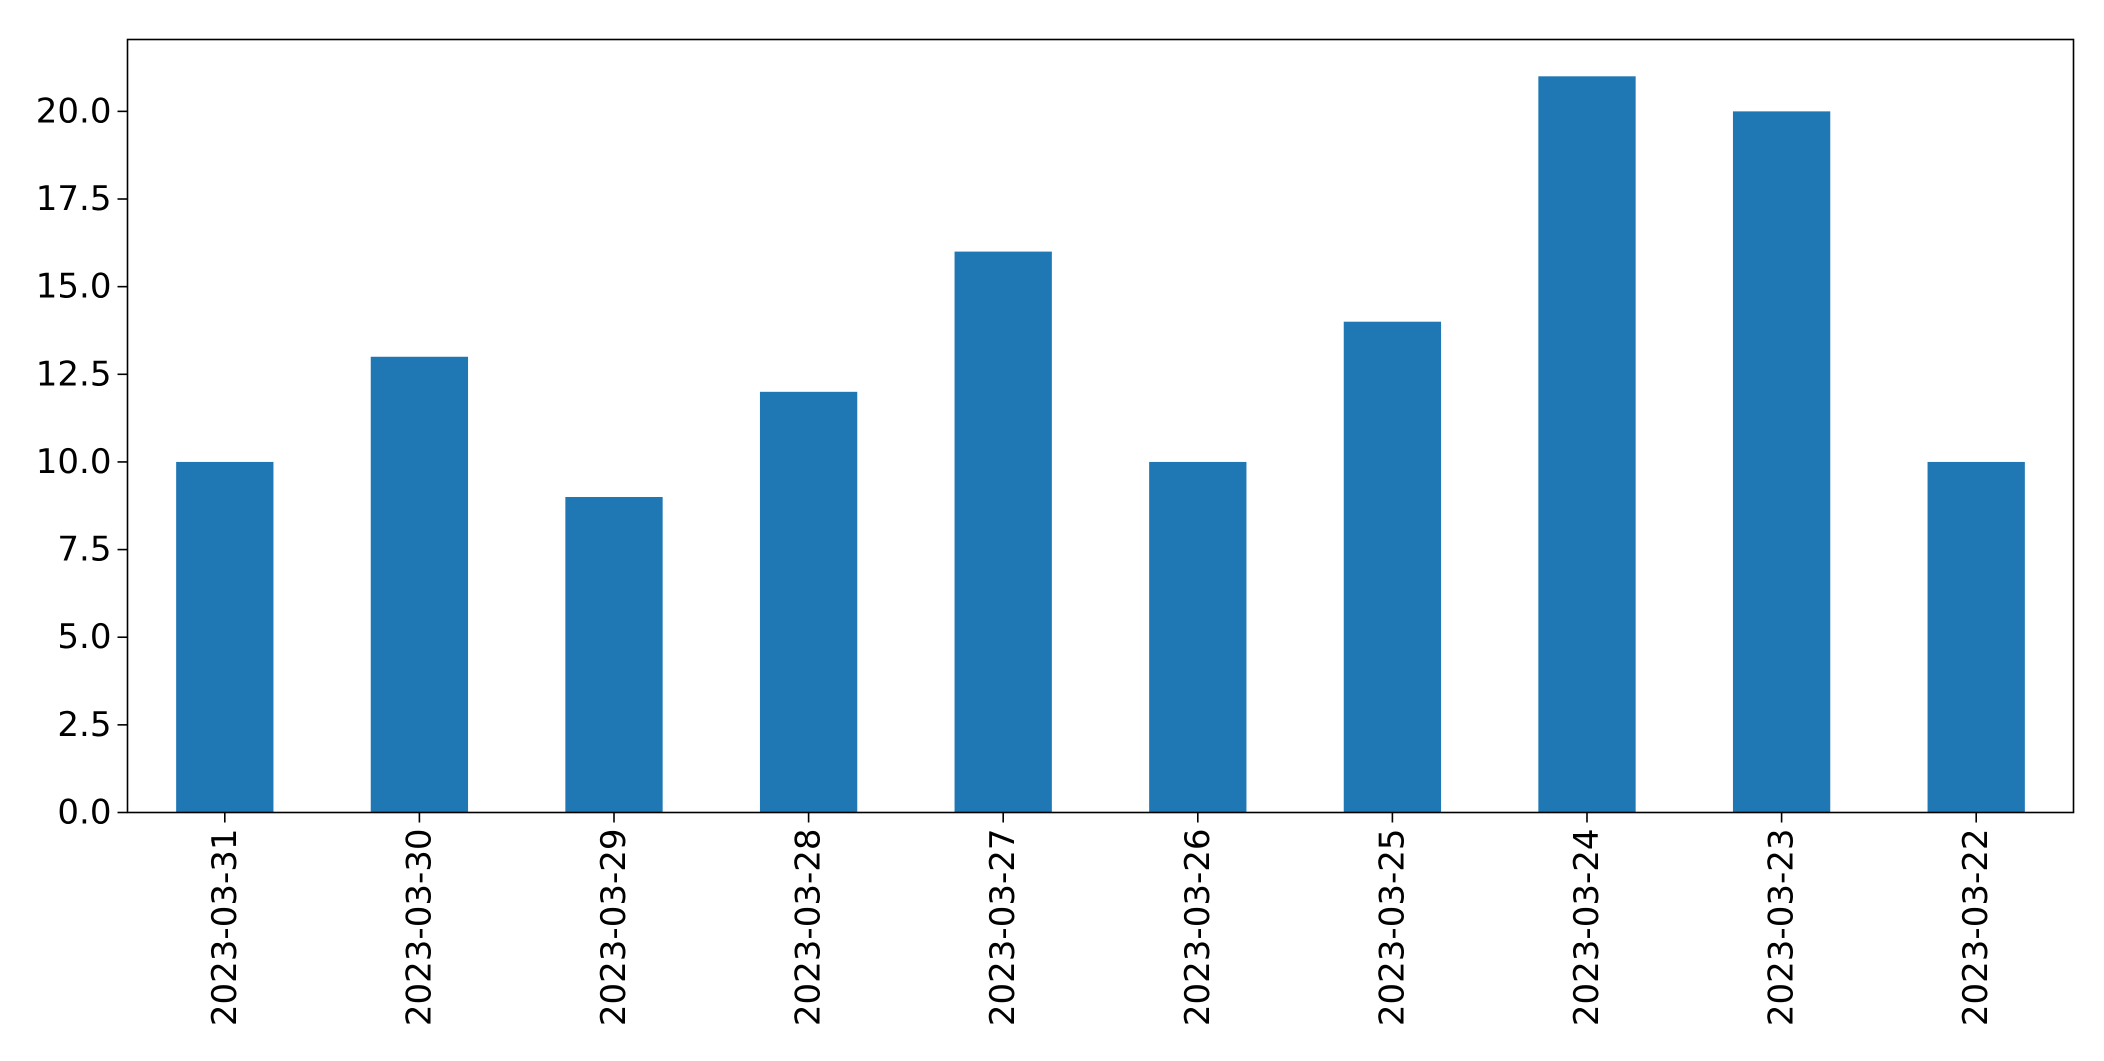 The height and width of the screenshot is (1061, 2104). What do you see at coordinates (1976, 928) in the screenshot?
I see `x-tick-label: 2023-03-22` at bounding box center [1976, 928].